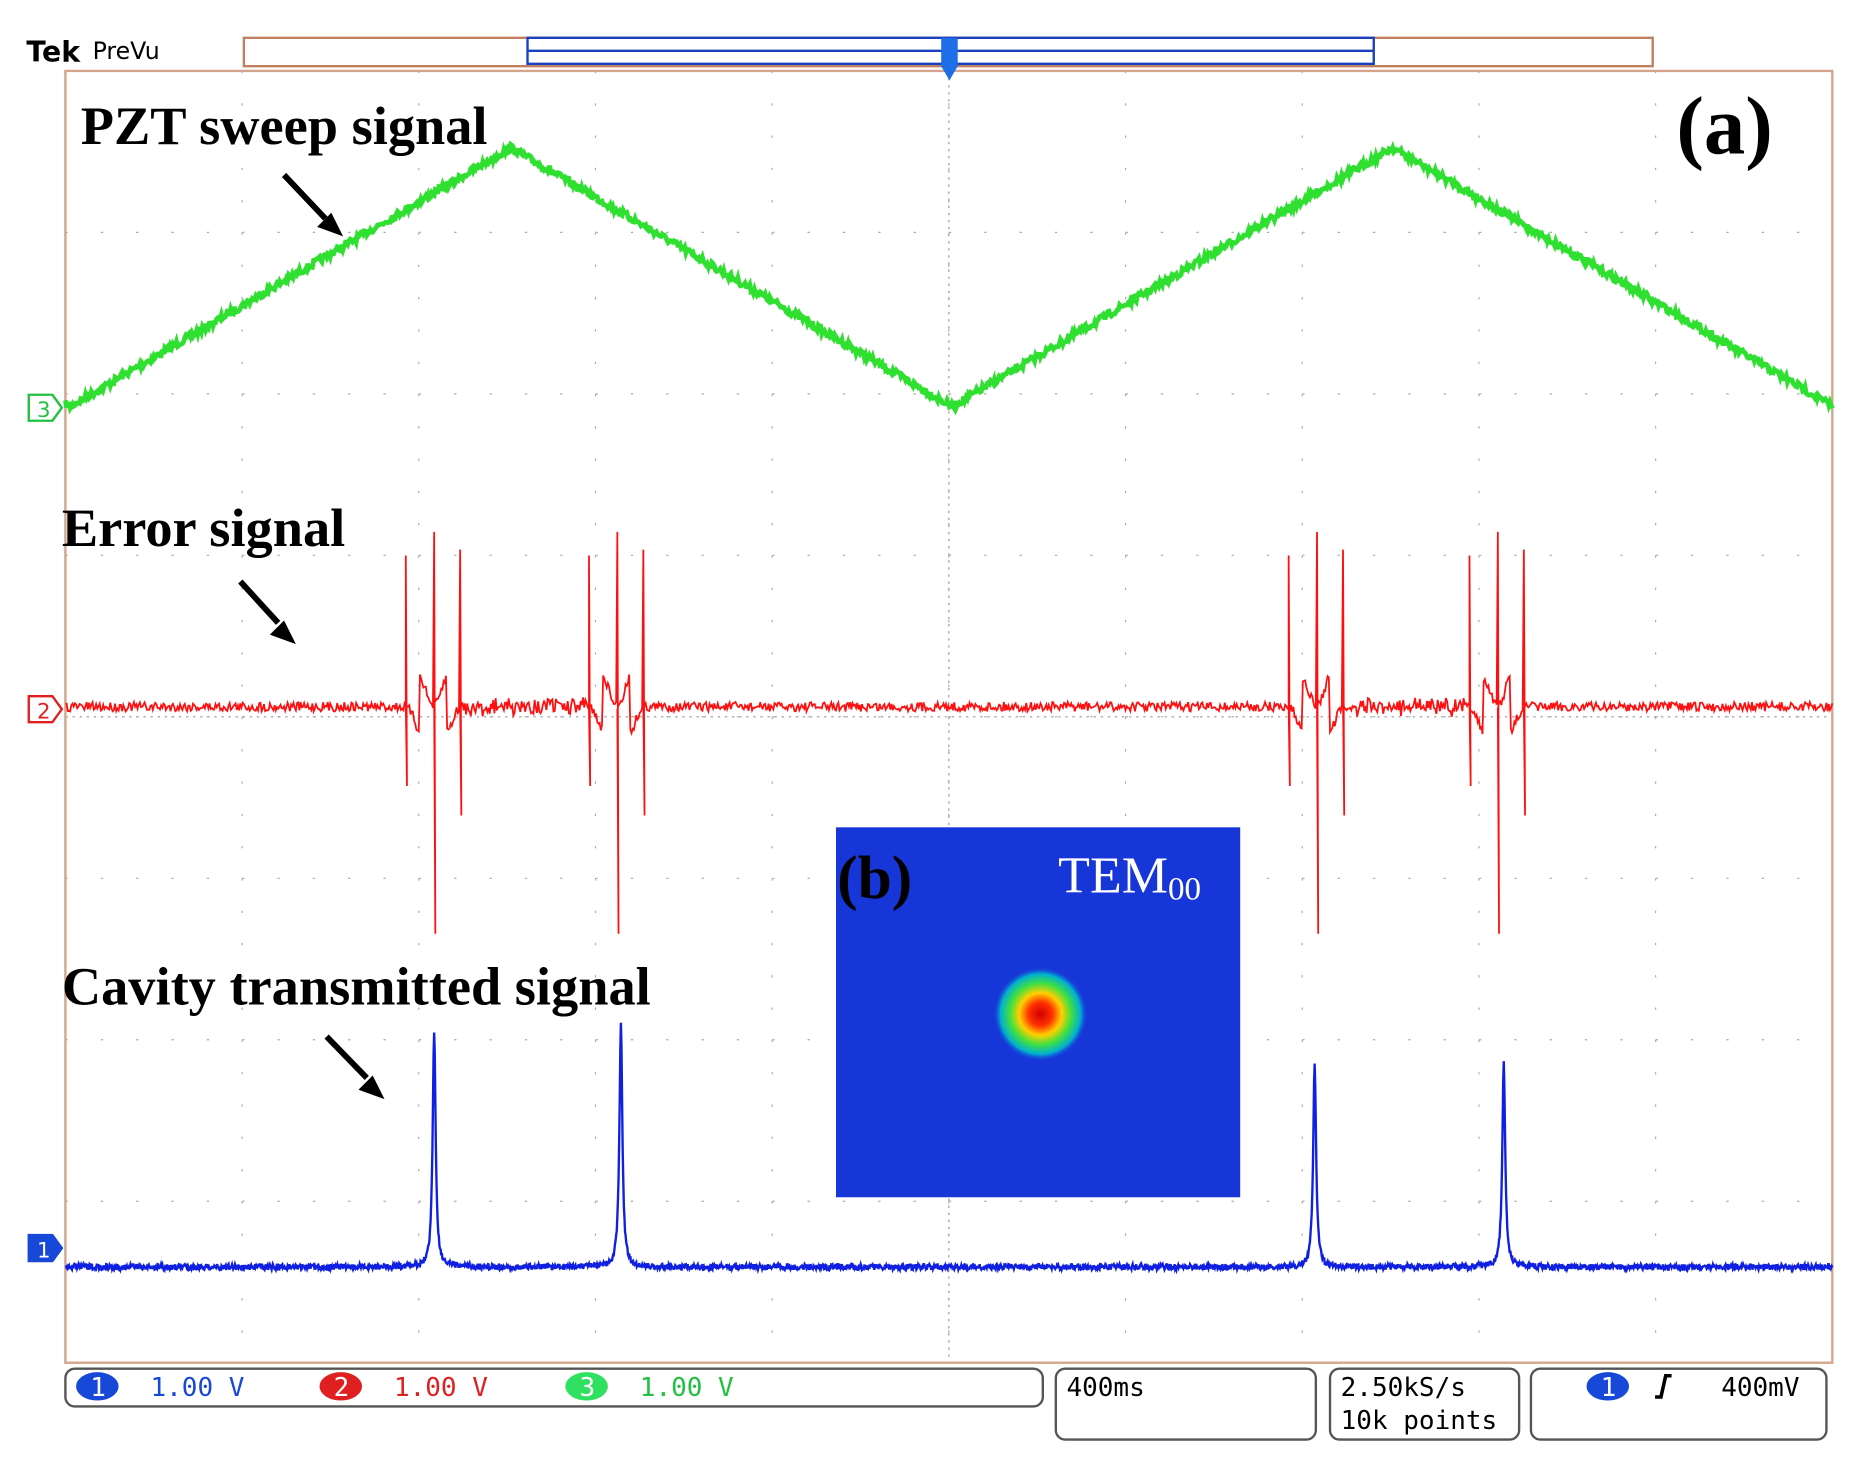 This screenshot has height=1462, width=1854. What do you see at coordinates (1184, 889) in the screenshot?
I see `mode-index: 00` at bounding box center [1184, 889].